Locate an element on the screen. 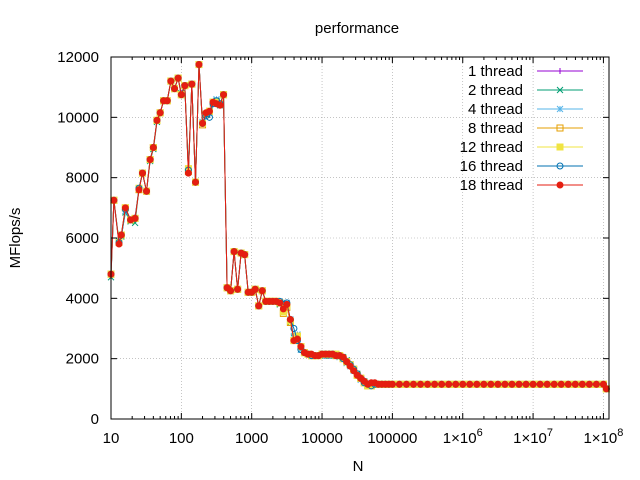 The width and height of the screenshot is (640, 480). x-tick-label: 1×10⁸ is located at coordinates (603, 437).